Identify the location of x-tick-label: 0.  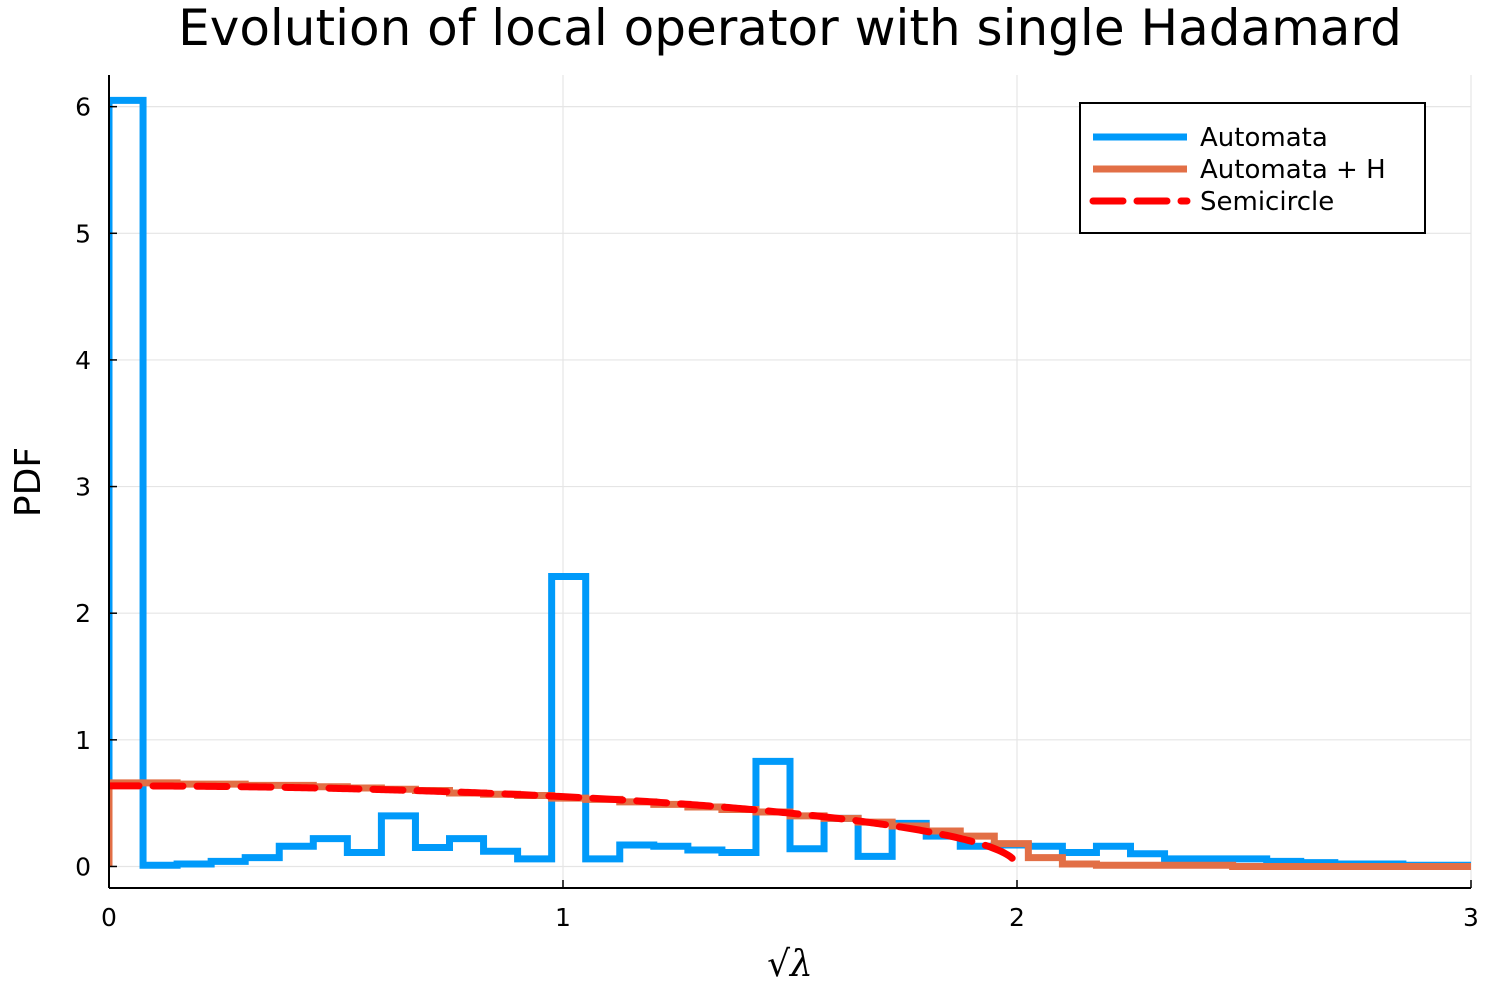
(109, 917).